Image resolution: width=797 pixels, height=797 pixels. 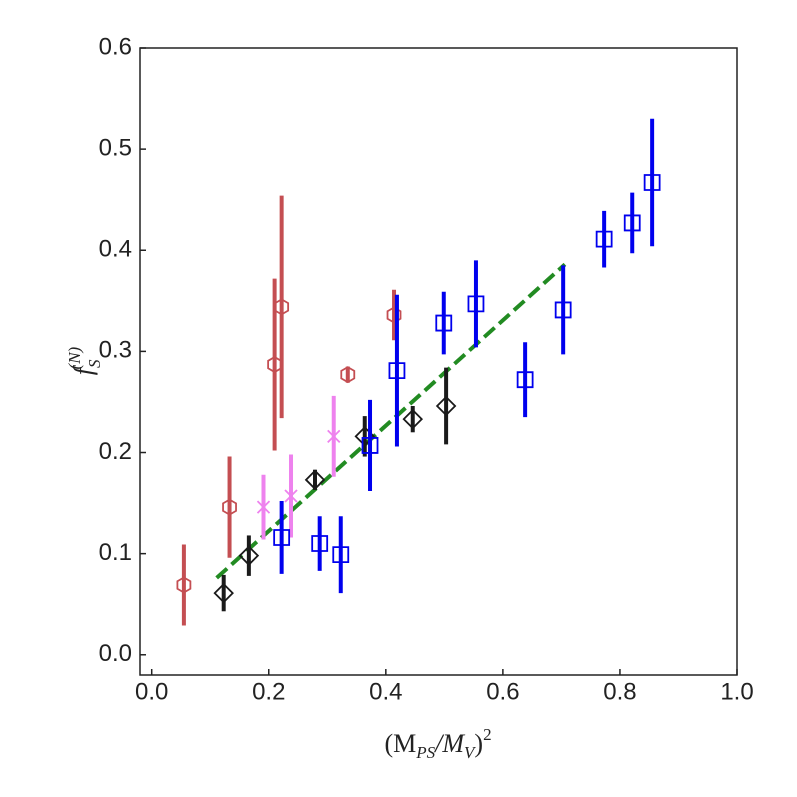 What do you see at coordinates (400, 743) in the screenshot?
I see `x-label-part: (M` at bounding box center [400, 743].